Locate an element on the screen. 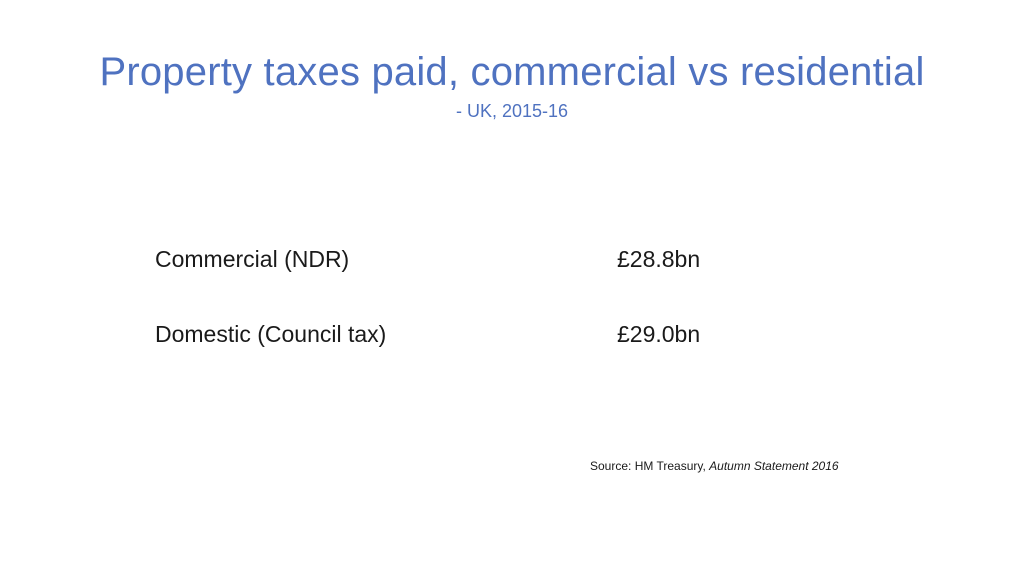  row-value: £28.8bn is located at coordinates (659, 259).